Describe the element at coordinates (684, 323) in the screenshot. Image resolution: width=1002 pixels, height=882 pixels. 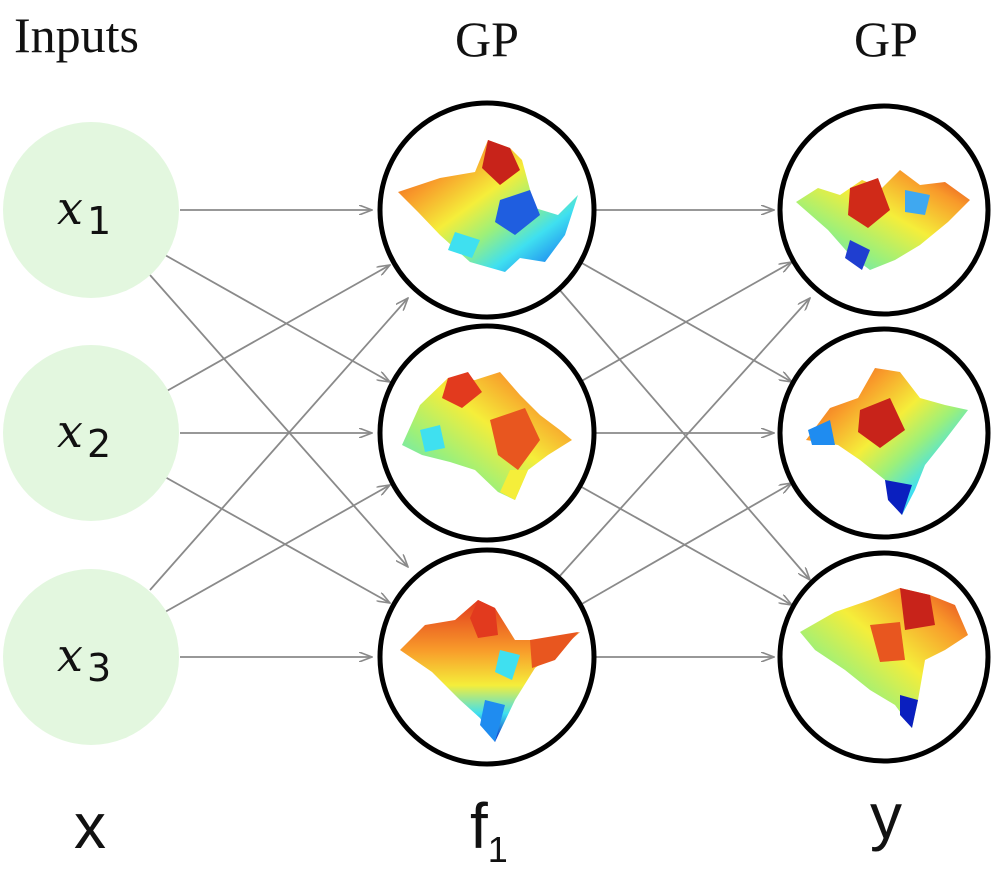
I see `edge-f1b-ya` at that location.